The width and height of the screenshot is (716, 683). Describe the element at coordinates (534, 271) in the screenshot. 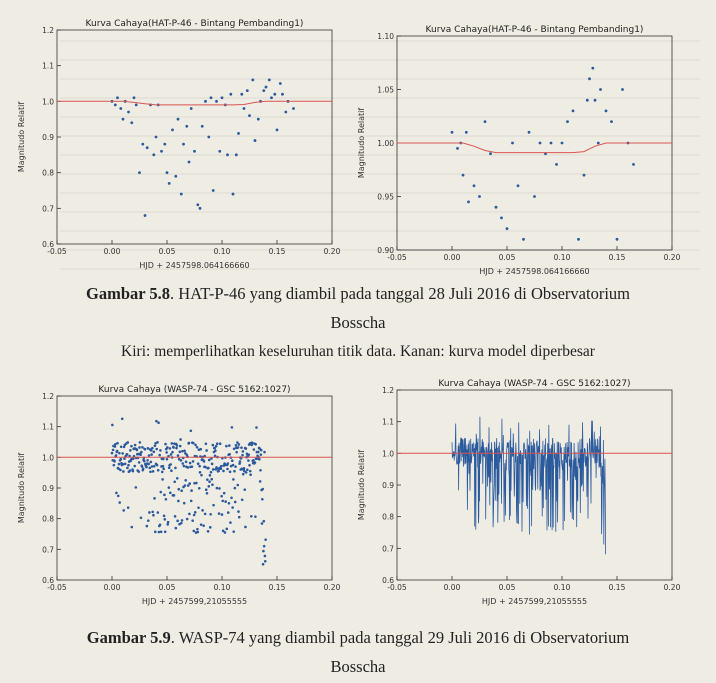

I see `x-axis-label: HJD + 2457598.064166660` at that location.